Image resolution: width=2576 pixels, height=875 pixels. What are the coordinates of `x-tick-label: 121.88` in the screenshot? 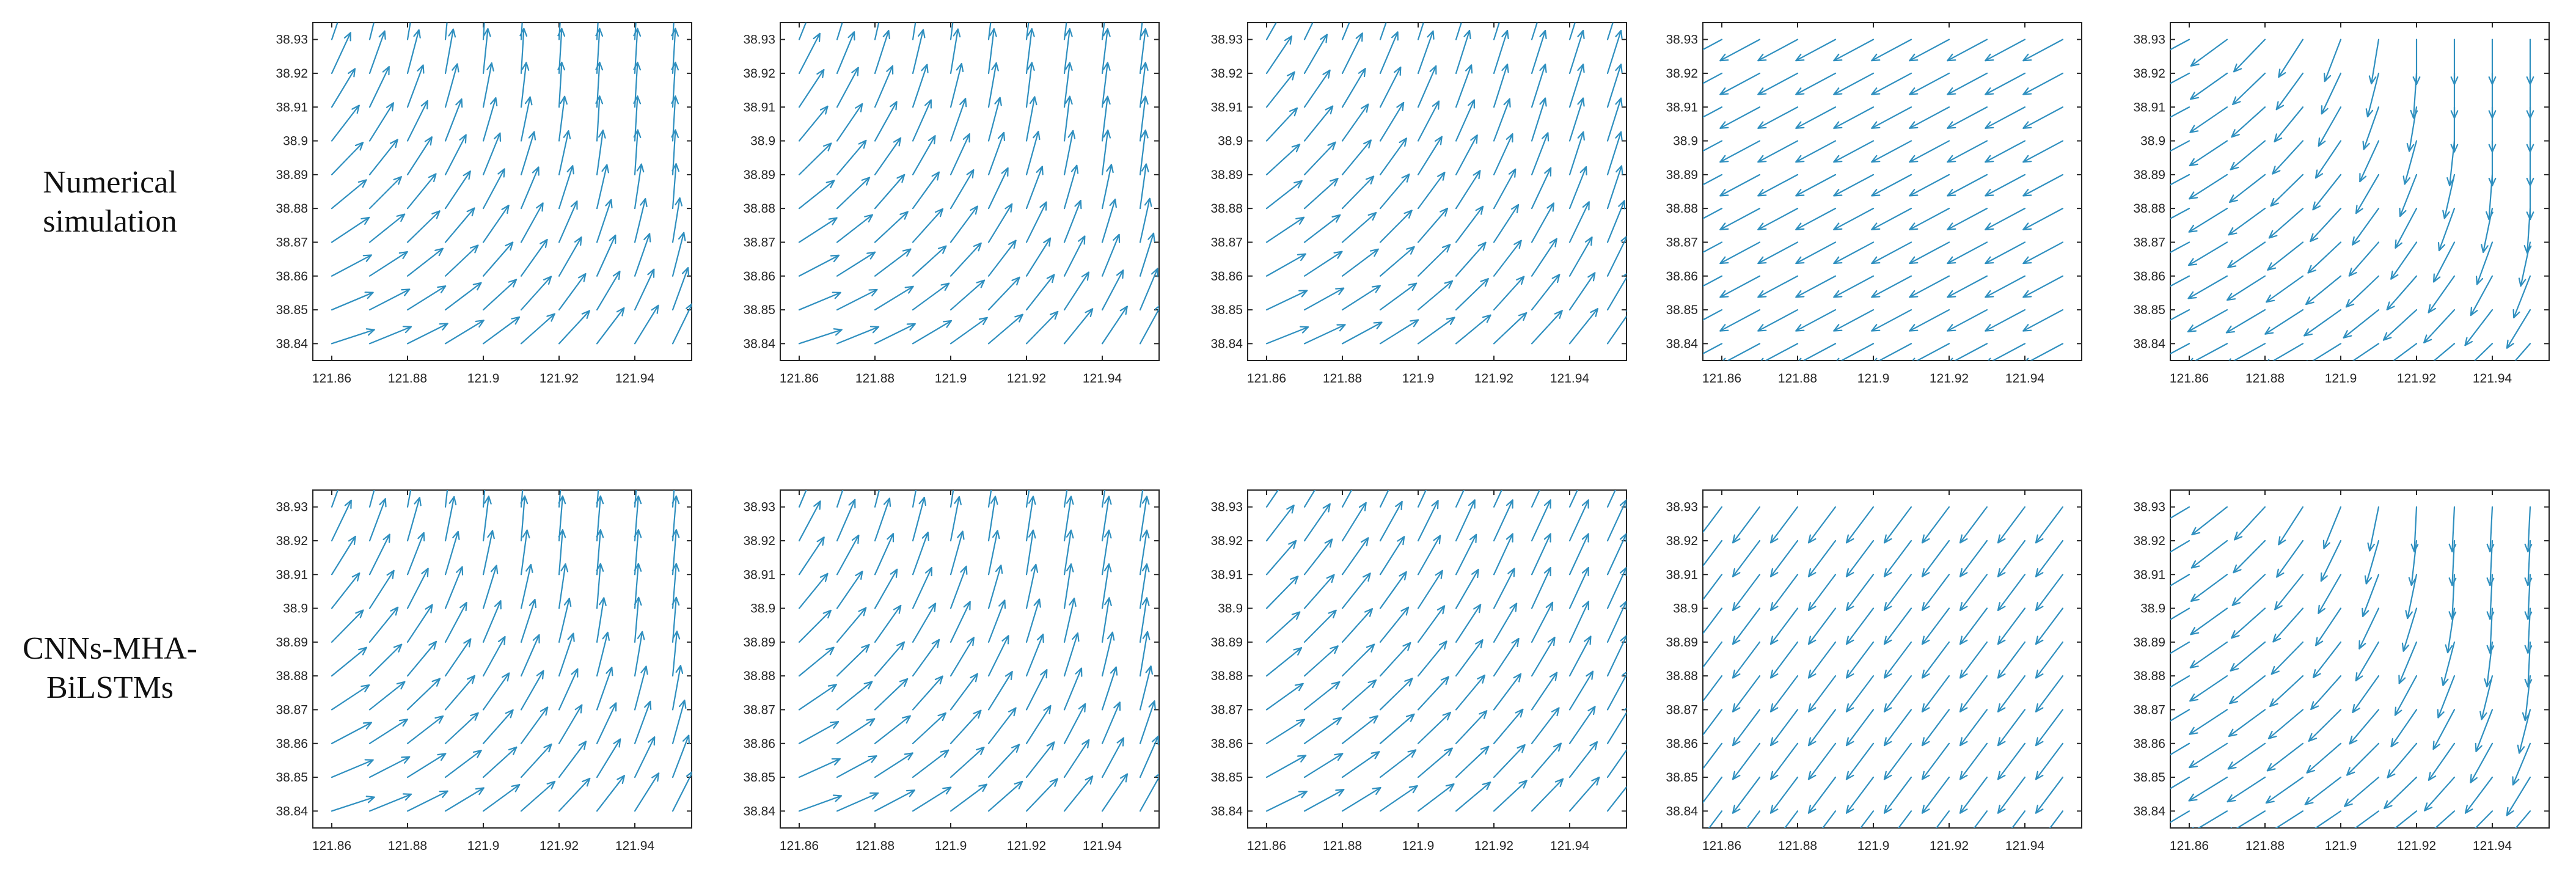 It's located at (1797, 379).